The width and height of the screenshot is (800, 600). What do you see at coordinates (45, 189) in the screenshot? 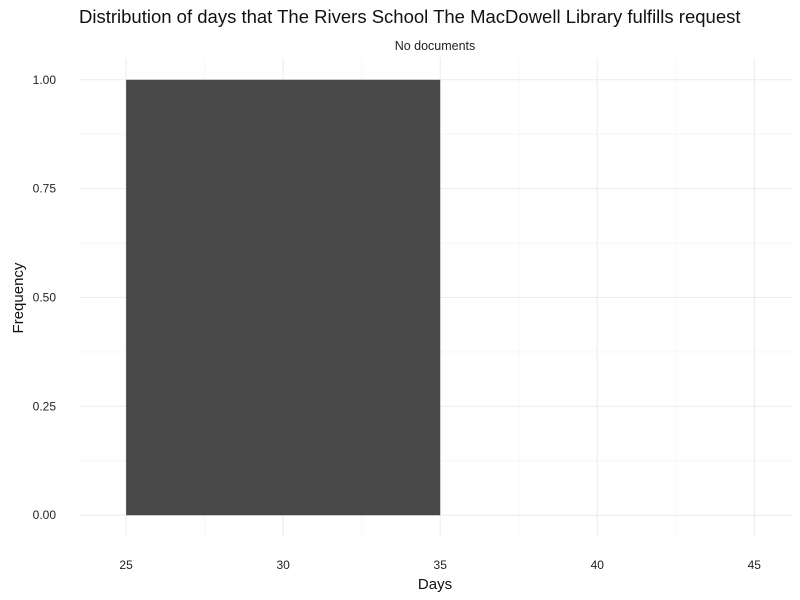
I see `y-tick-label: 0.75` at bounding box center [45, 189].